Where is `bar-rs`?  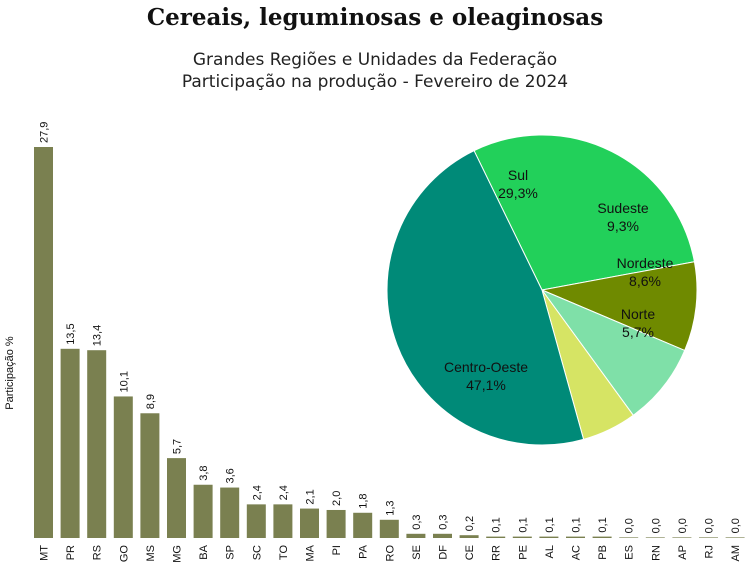 bar-rs is located at coordinates (97, 444).